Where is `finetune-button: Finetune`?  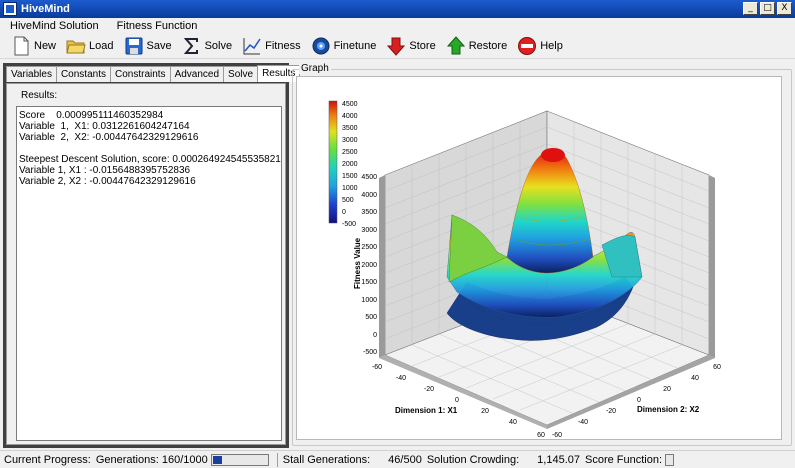 finetune-button: Finetune is located at coordinates (344, 46).